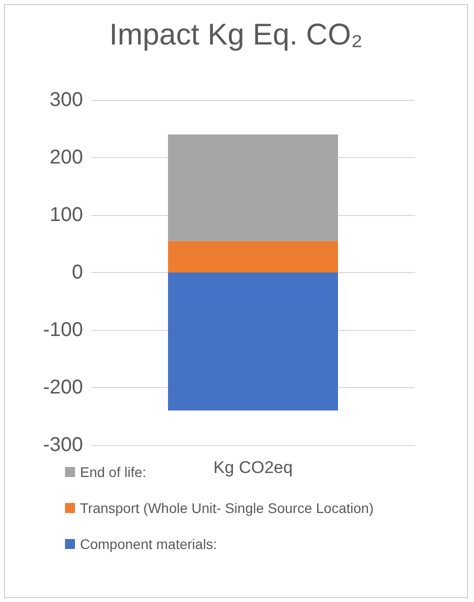 The width and height of the screenshot is (474, 602). What do you see at coordinates (62, 330) in the screenshot?
I see `y-tick-label: -100` at bounding box center [62, 330].